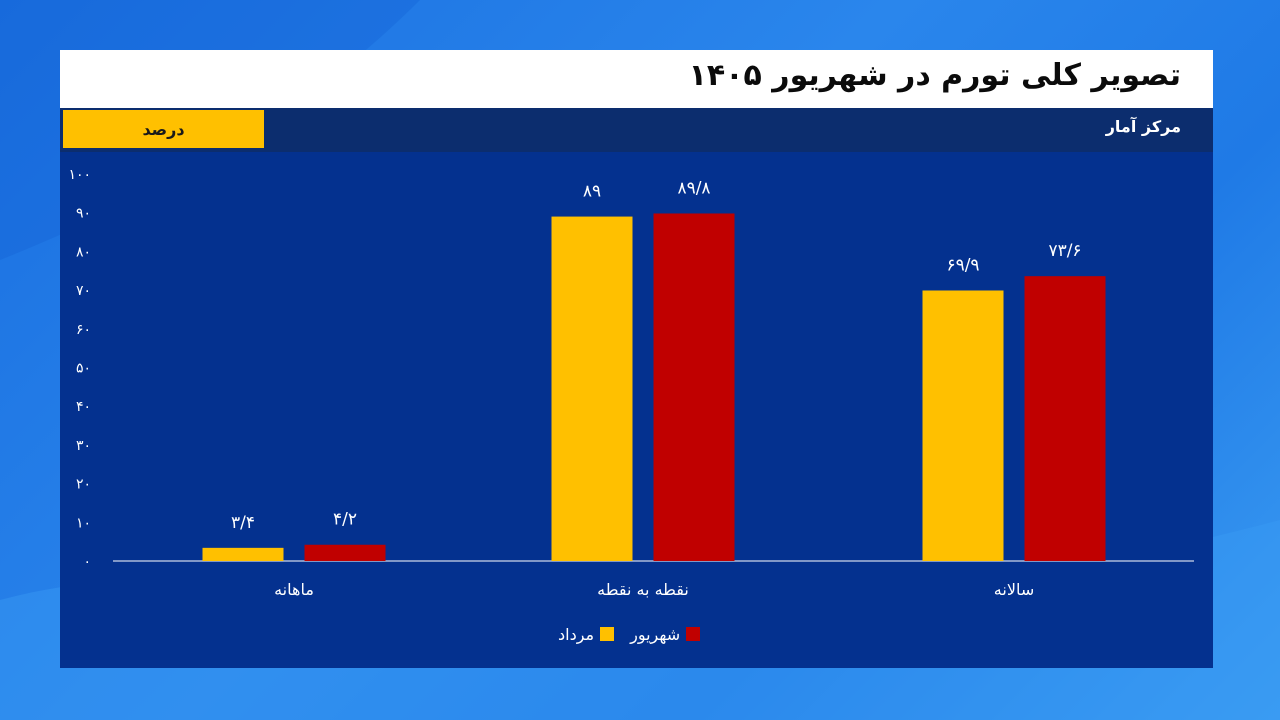 The height and width of the screenshot is (720, 1280). What do you see at coordinates (655, 634) in the screenshot?
I see `legend-label-shahrivar: شهریور` at bounding box center [655, 634].